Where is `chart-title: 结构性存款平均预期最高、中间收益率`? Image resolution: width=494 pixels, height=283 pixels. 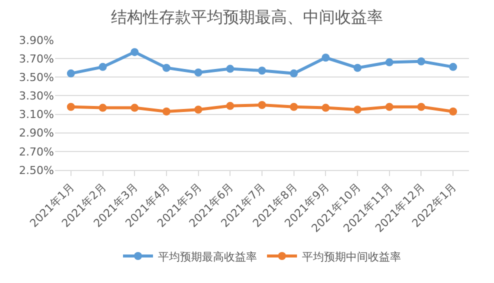 chart-title: 结构性存款平均预期最高、中间收益率 is located at coordinates (247, 17).